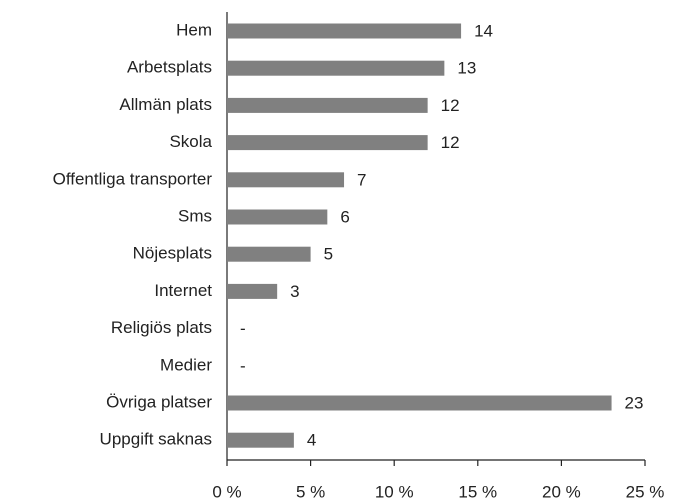  What do you see at coordinates (294, 291) in the screenshot?
I see `value-label: 3` at bounding box center [294, 291].